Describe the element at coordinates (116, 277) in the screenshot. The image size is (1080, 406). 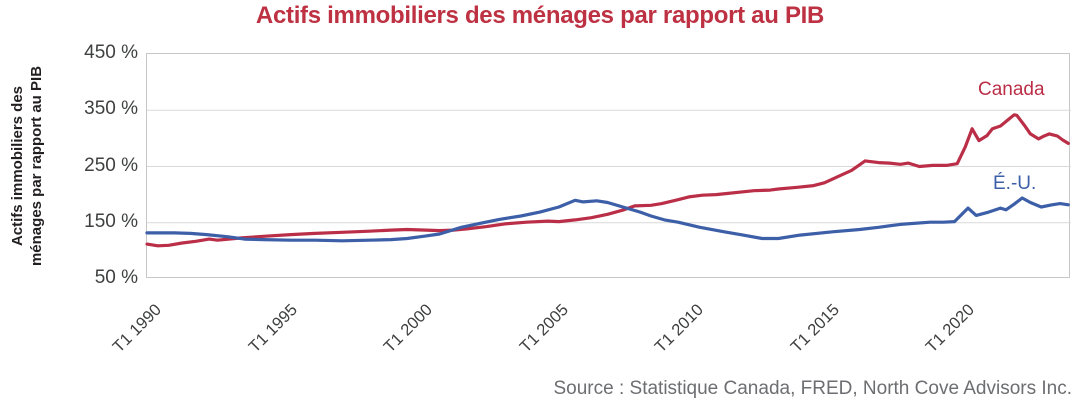
I see `y-tick-label-50: 50 %` at that location.